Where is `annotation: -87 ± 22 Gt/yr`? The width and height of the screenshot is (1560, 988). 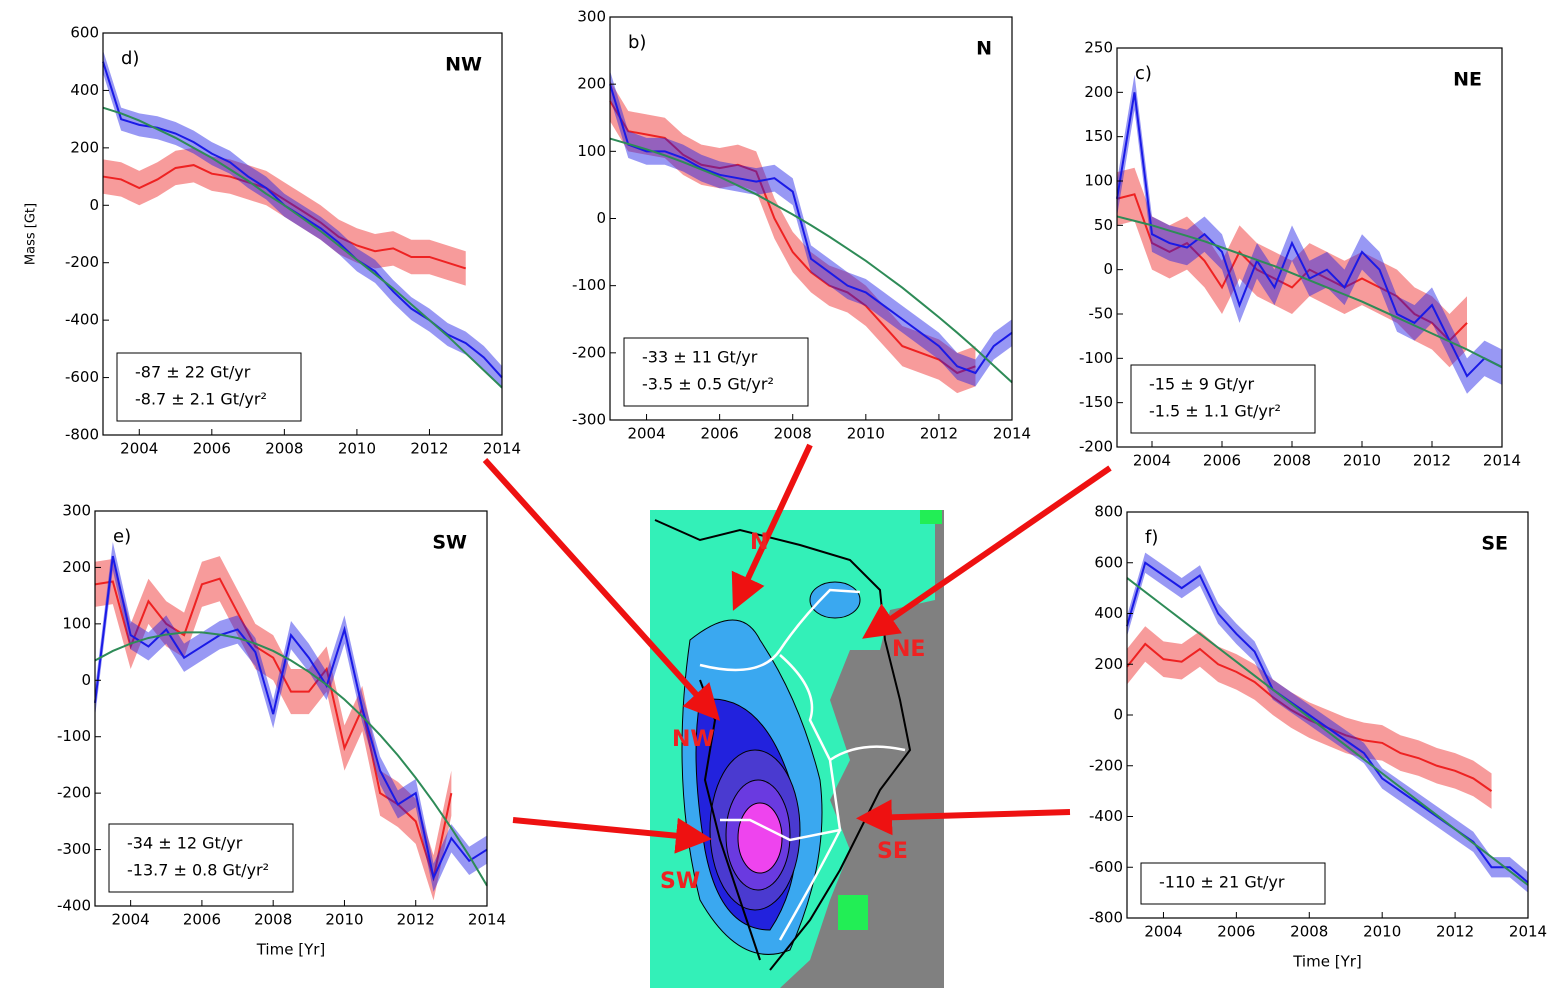 annotation: -87 ± 22 Gt/yr is located at coordinates (193, 372).